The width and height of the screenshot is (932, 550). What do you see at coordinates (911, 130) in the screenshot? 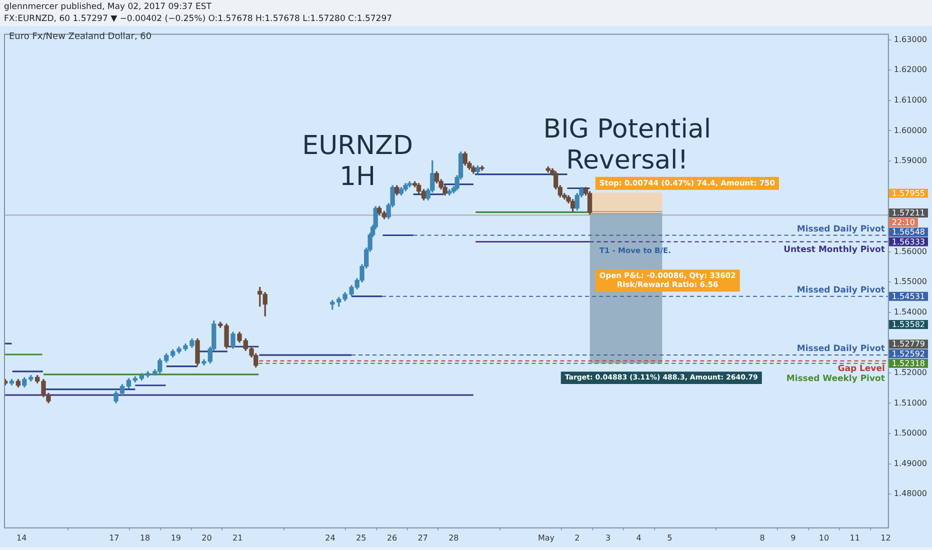
I see `y-tick-label: 1.60000` at bounding box center [911, 130].